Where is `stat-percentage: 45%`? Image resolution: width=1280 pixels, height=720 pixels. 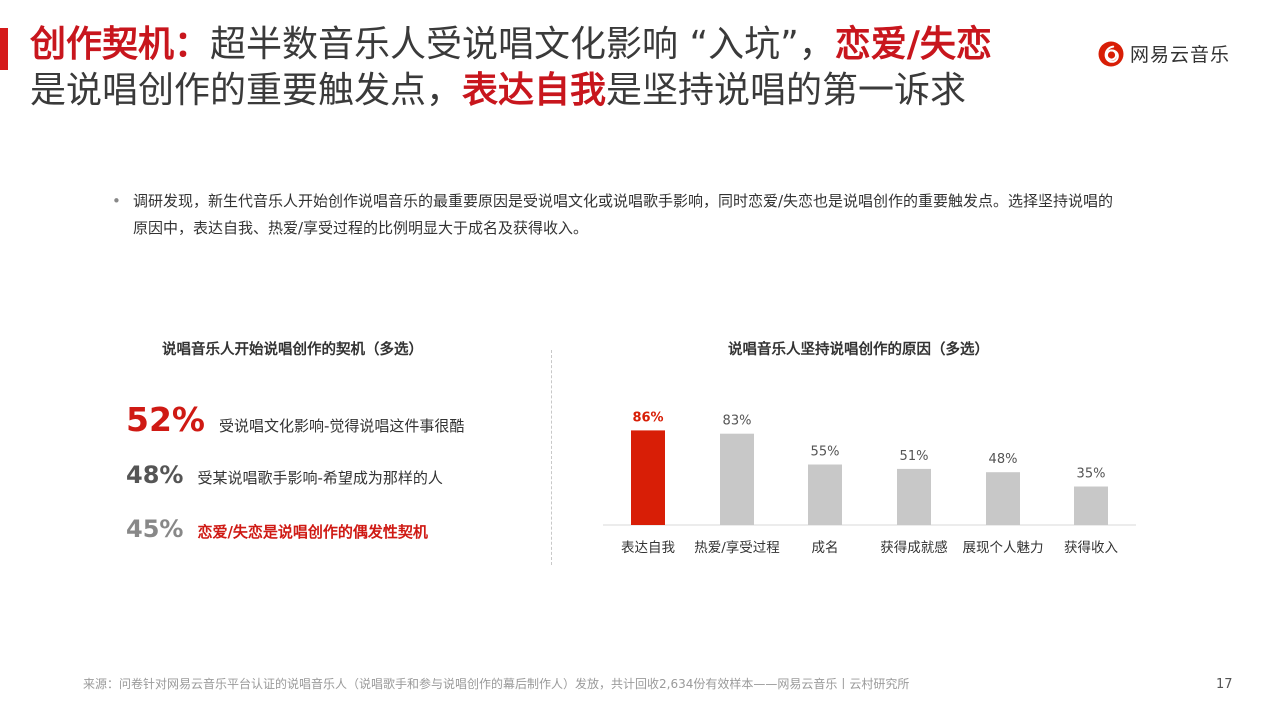
stat-percentage: 45% is located at coordinates (155, 529).